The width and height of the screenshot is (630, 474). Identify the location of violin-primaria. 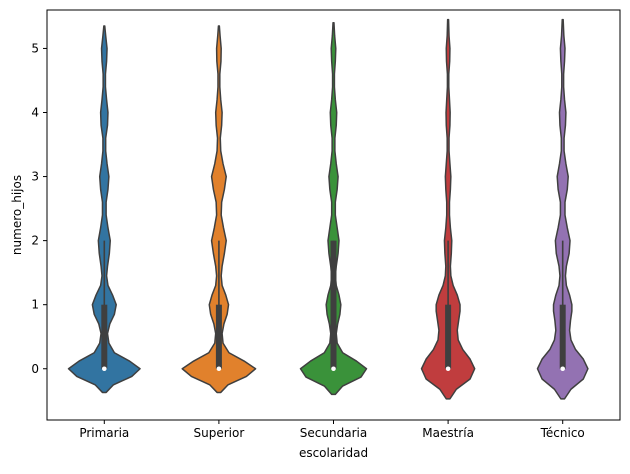
(104, 209).